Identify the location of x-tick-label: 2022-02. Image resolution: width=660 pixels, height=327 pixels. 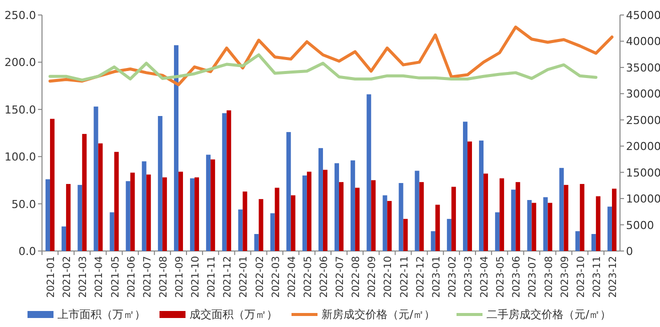
(260, 277).